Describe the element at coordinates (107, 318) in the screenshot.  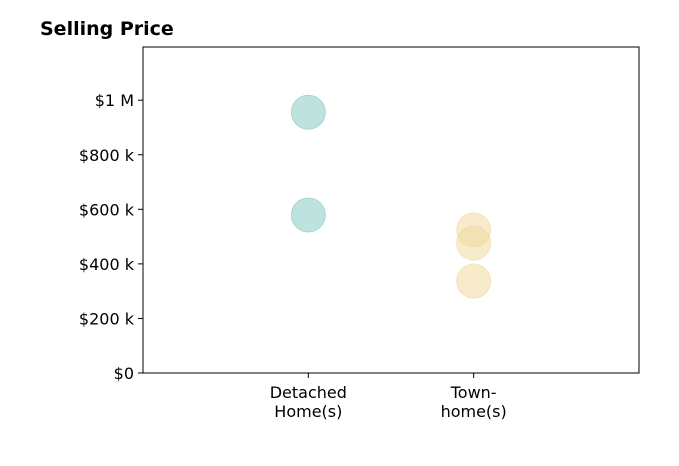
I see `y-tick-label: $200 k` at that location.